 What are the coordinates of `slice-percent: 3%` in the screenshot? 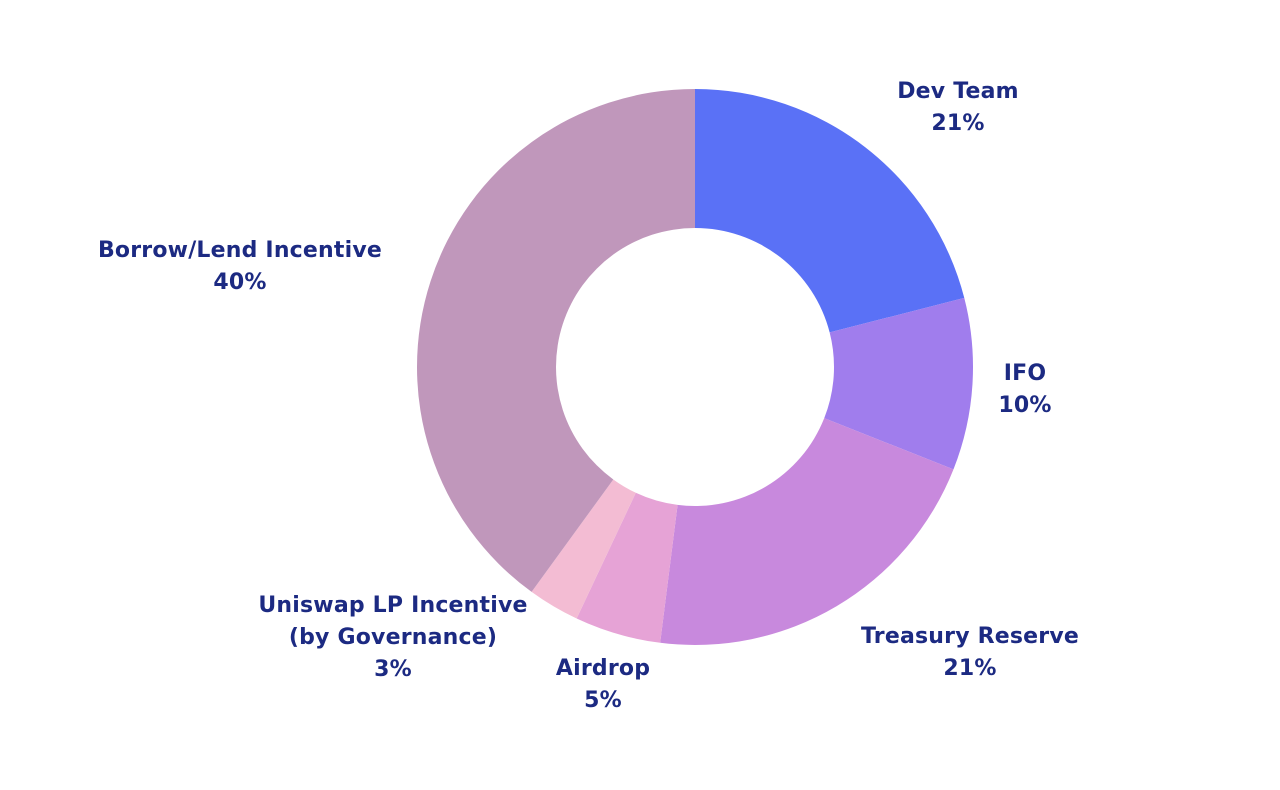 It's located at (393, 669).